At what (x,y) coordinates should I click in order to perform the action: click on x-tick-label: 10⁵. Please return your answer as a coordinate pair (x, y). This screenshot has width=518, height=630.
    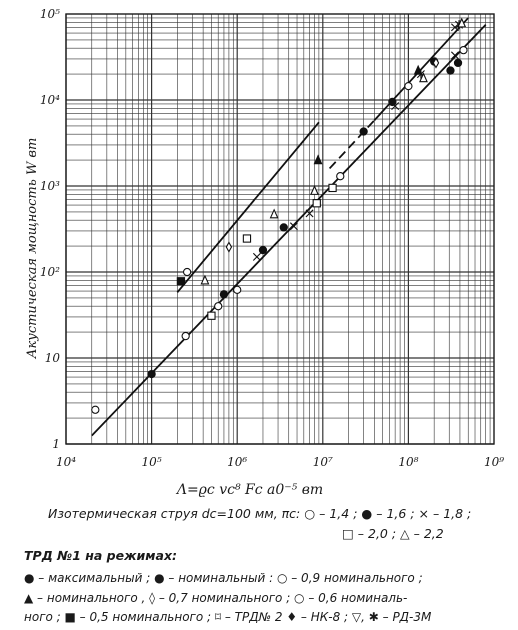
    Looking at the image, I should click on (152, 462).